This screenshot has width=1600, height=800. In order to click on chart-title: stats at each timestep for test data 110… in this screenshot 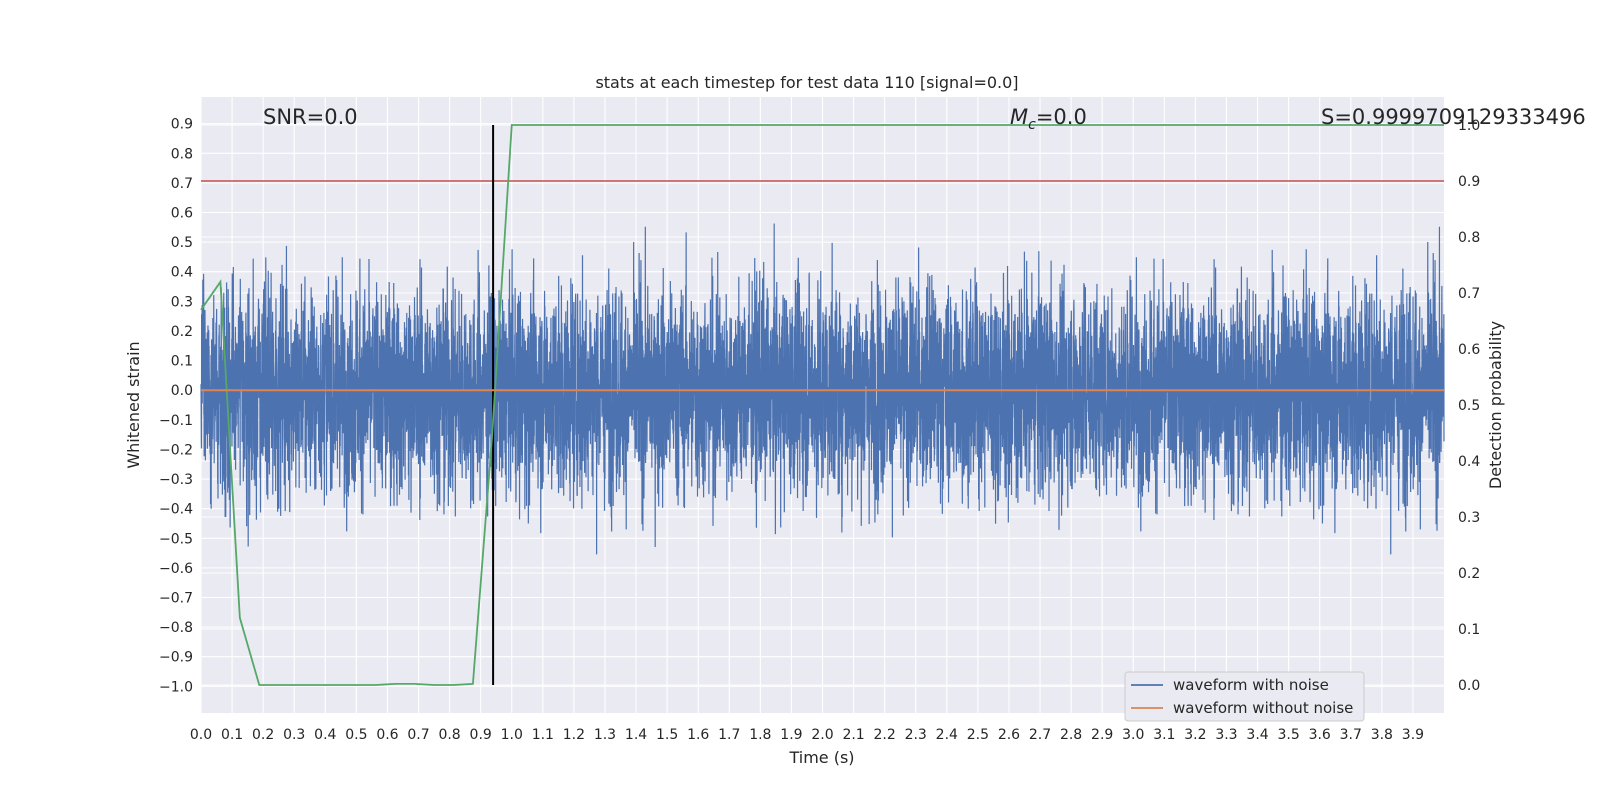, I will do `click(806, 82)`.